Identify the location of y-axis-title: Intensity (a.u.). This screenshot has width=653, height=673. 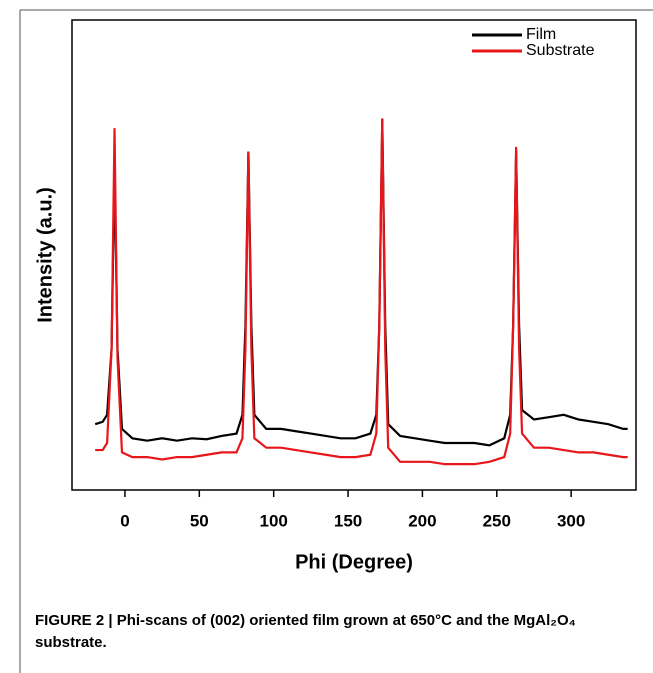
(45, 255).